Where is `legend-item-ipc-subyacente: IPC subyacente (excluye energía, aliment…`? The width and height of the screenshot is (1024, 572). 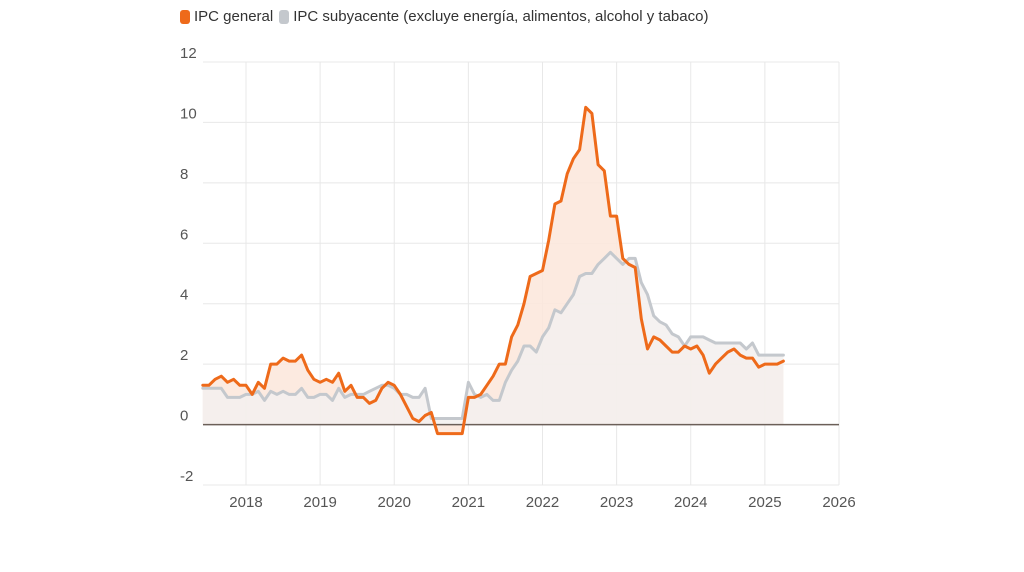 legend-item-ipc-subyacente: IPC subyacente (excluye energía, aliment… is located at coordinates (493, 16).